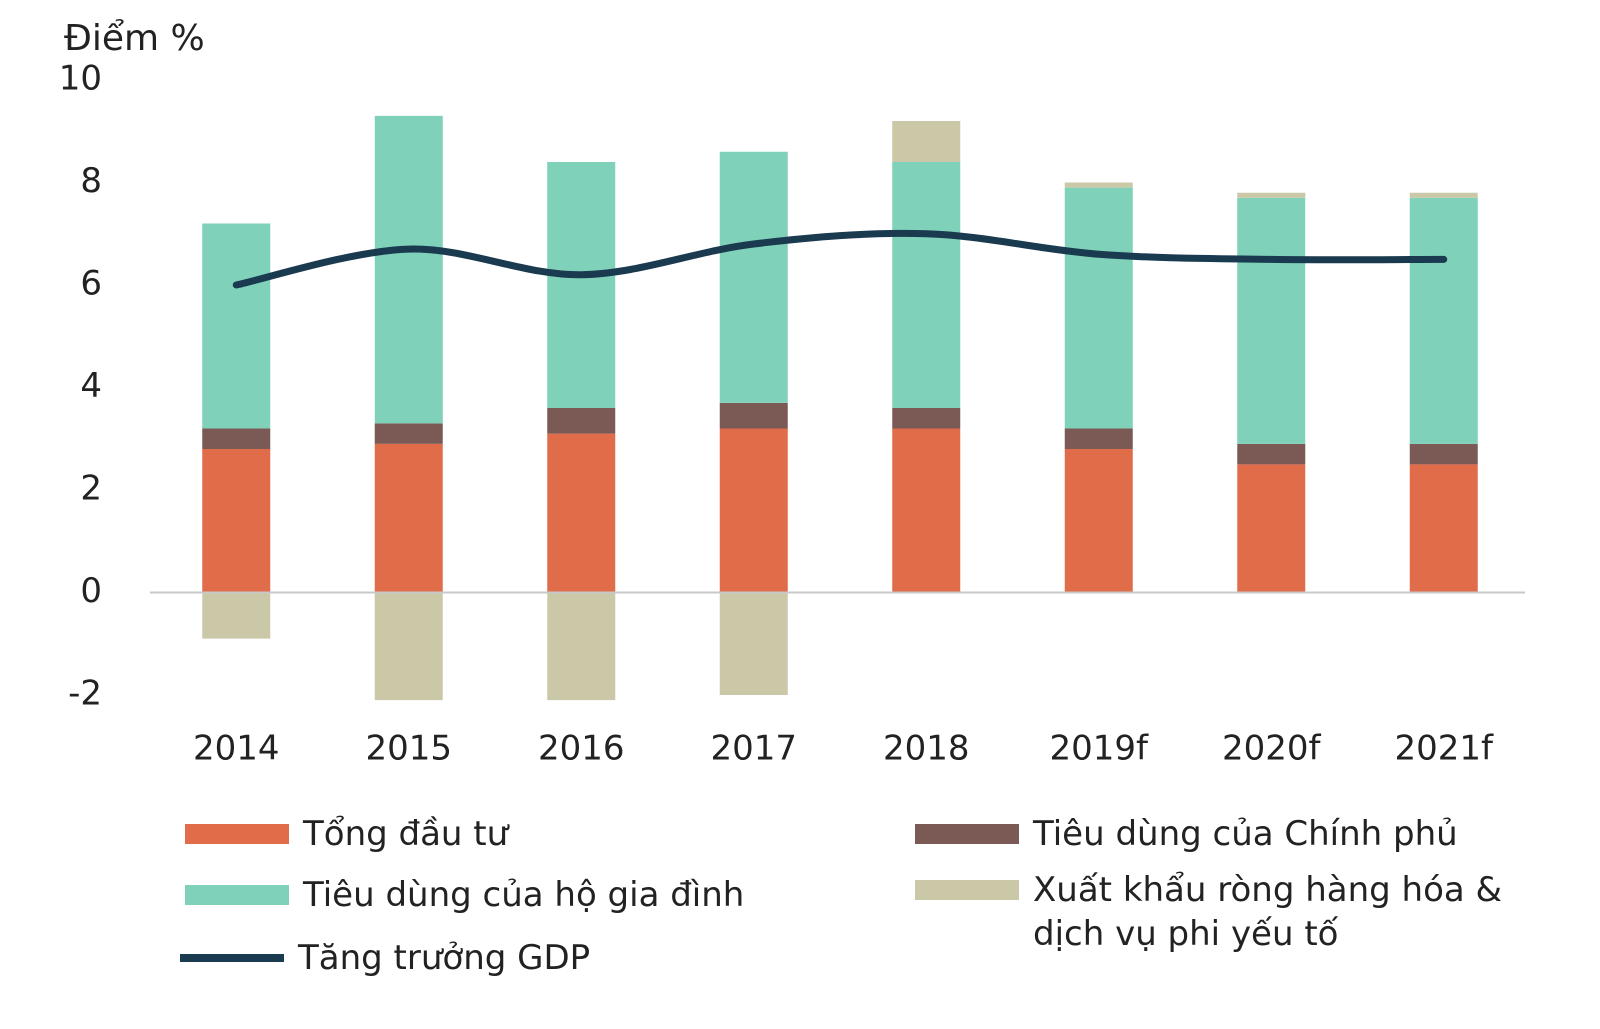  I want to click on x-tick-label: 2019f, so click(1100, 749).